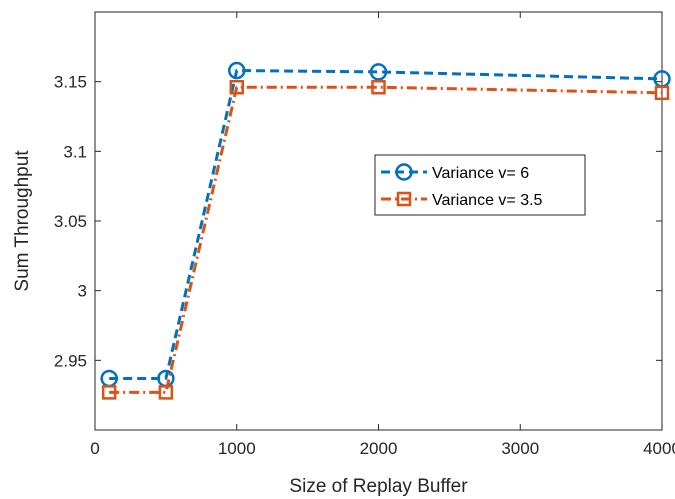 The width and height of the screenshot is (675, 499). I want to click on x-tick-label: 1000, so click(237, 448).